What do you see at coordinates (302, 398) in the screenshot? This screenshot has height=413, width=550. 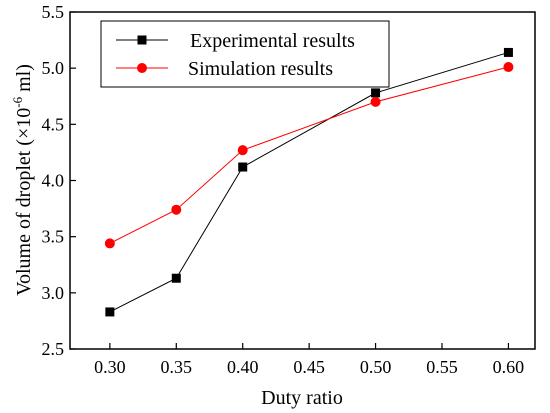 I see `x-axis-label: Duty ratio` at bounding box center [302, 398].